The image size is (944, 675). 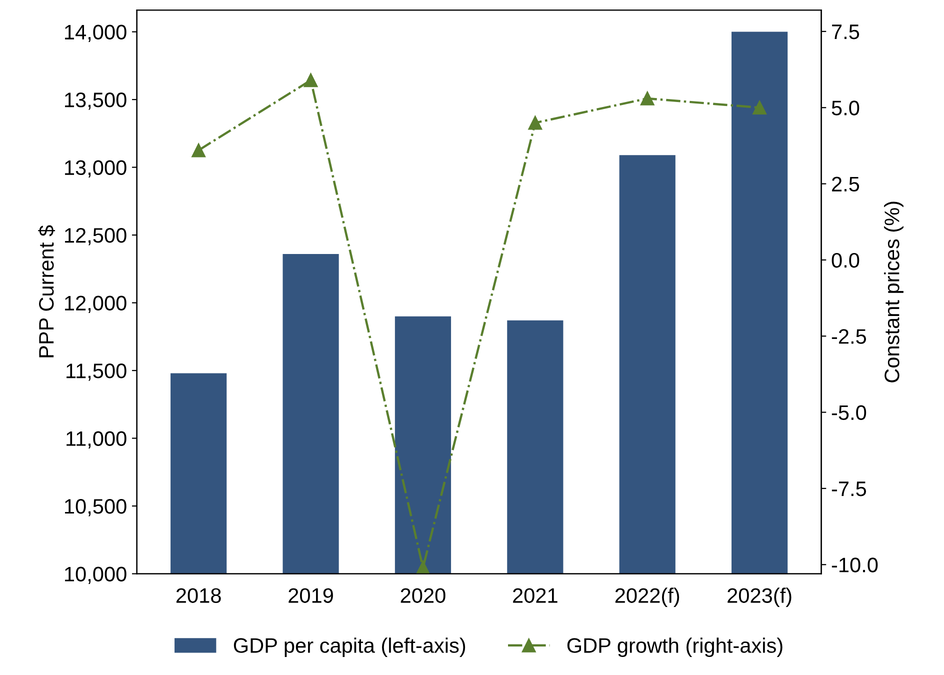 What do you see at coordinates (96, 372) in the screenshot?
I see `y-tick-label: 11,500` at bounding box center [96, 372].